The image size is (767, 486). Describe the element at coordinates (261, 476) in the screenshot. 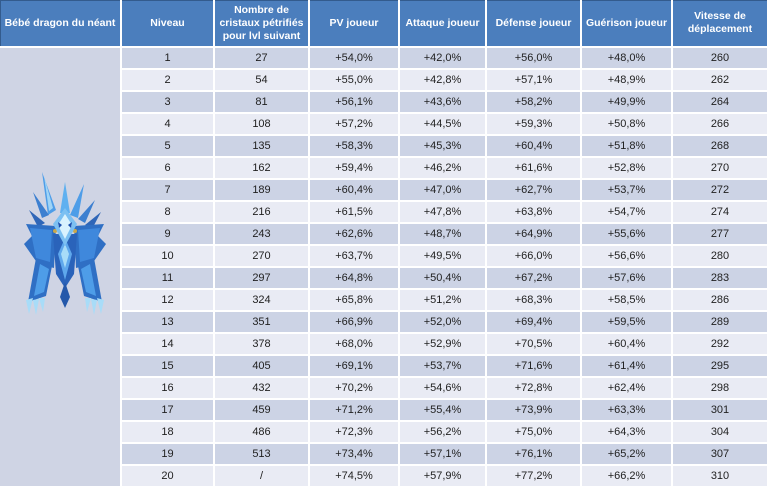

I see `table-cell: /` at that location.